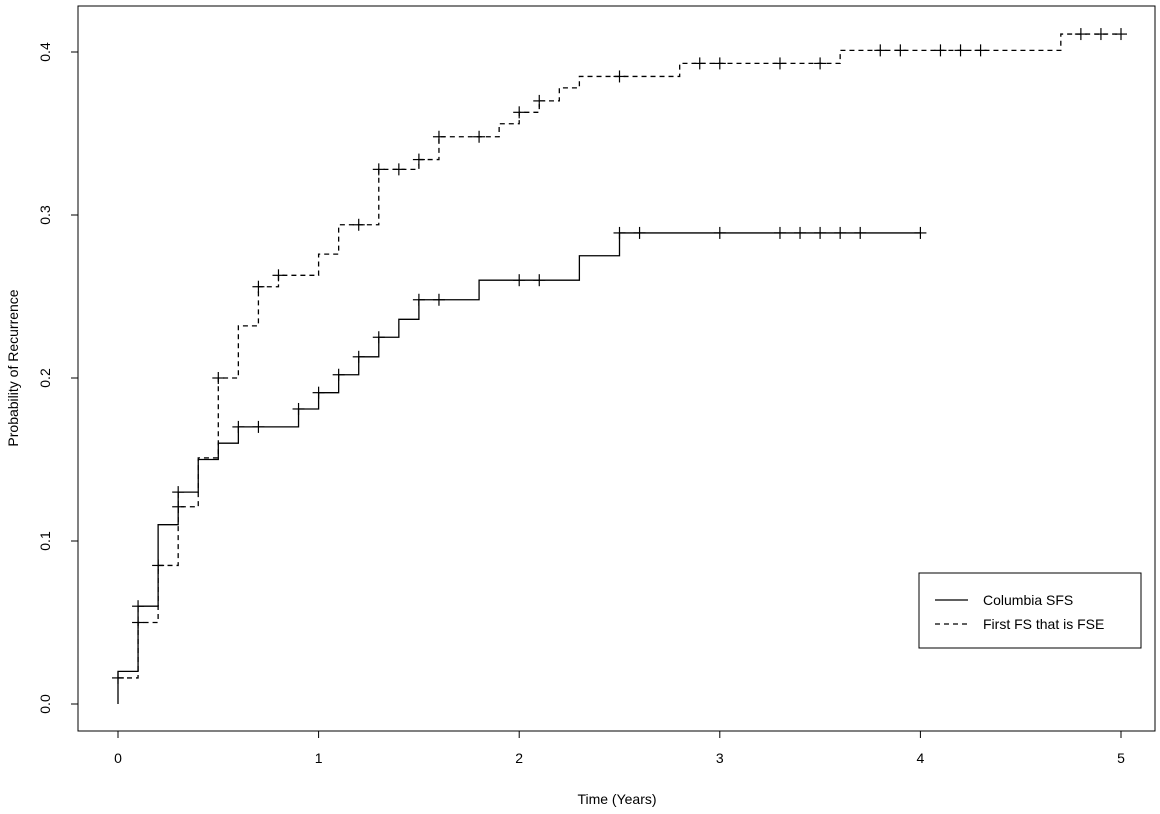 Image resolution: width=1160 pixels, height=814 pixels. What do you see at coordinates (1028, 600) in the screenshot?
I see `legend-label-0: Columbia SFS` at bounding box center [1028, 600].